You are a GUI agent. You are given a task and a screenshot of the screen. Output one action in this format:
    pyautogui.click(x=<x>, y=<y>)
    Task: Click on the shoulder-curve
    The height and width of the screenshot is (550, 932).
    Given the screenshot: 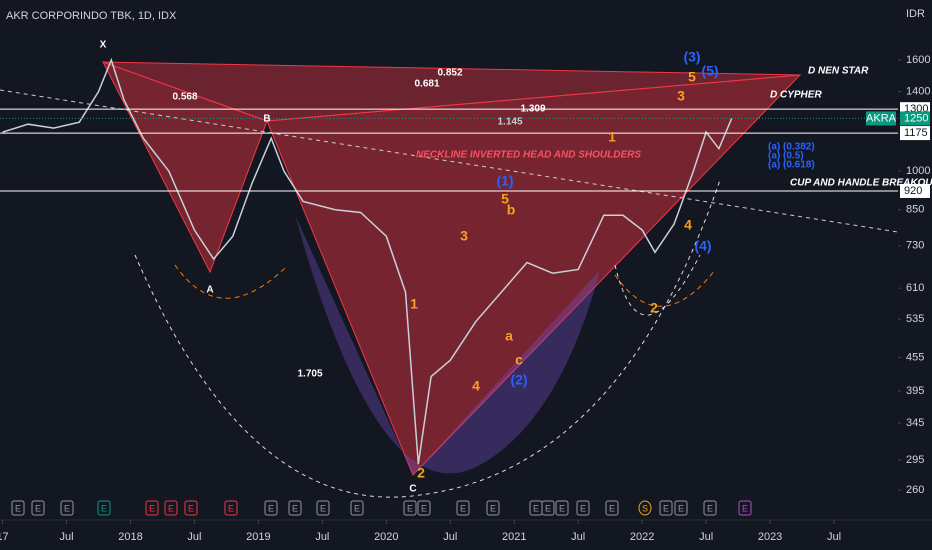 What is the action you would take?
    pyautogui.click(x=230, y=281)
    